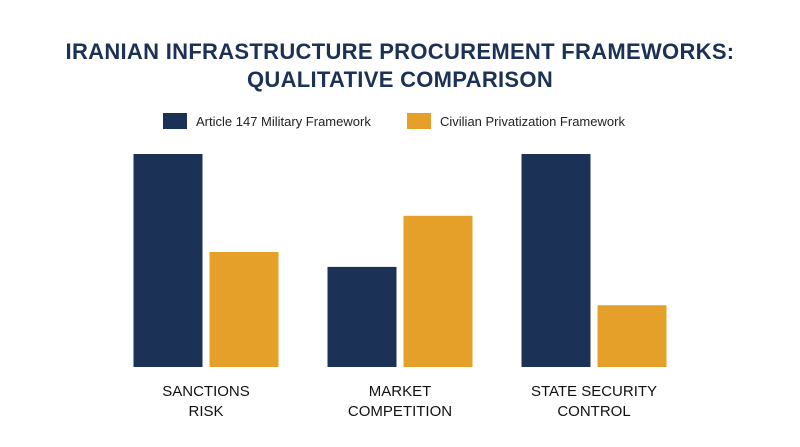 The image size is (800, 447). I want to click on legend-item-civilian: Civilian Privatization Framework, so click(516, 121).